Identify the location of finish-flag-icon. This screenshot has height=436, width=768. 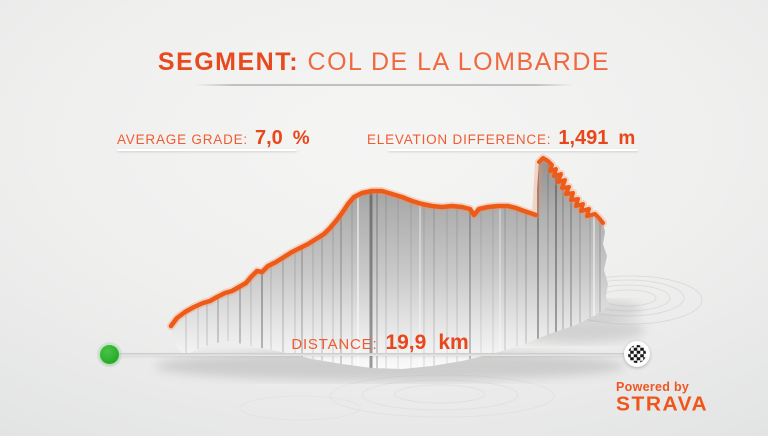
(637, 354).